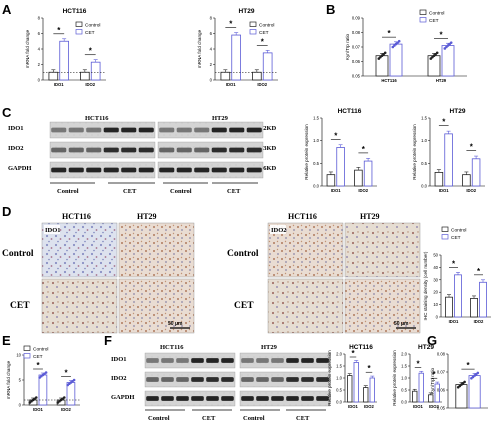  Describe the element at coordinates (220, 118) in the screenshot. I see `blot-c-title-ht29: HT29` at that location.